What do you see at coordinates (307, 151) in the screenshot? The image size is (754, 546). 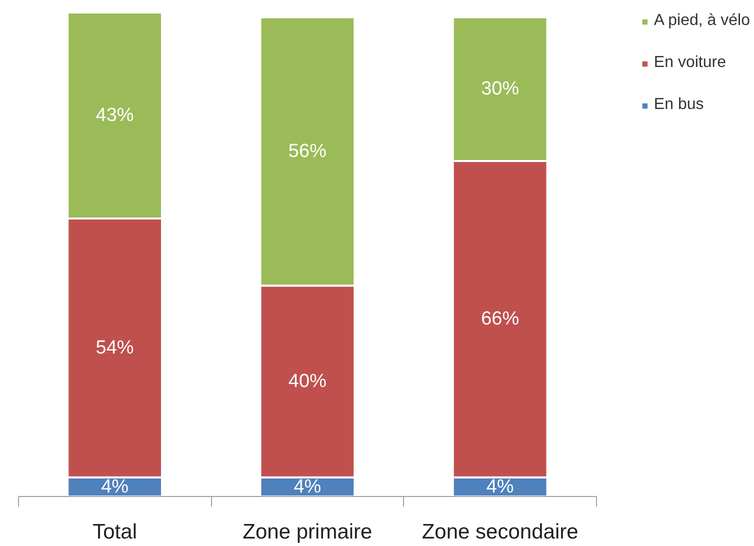 I see `data-label: 56%` at bounding box center [307, 151].